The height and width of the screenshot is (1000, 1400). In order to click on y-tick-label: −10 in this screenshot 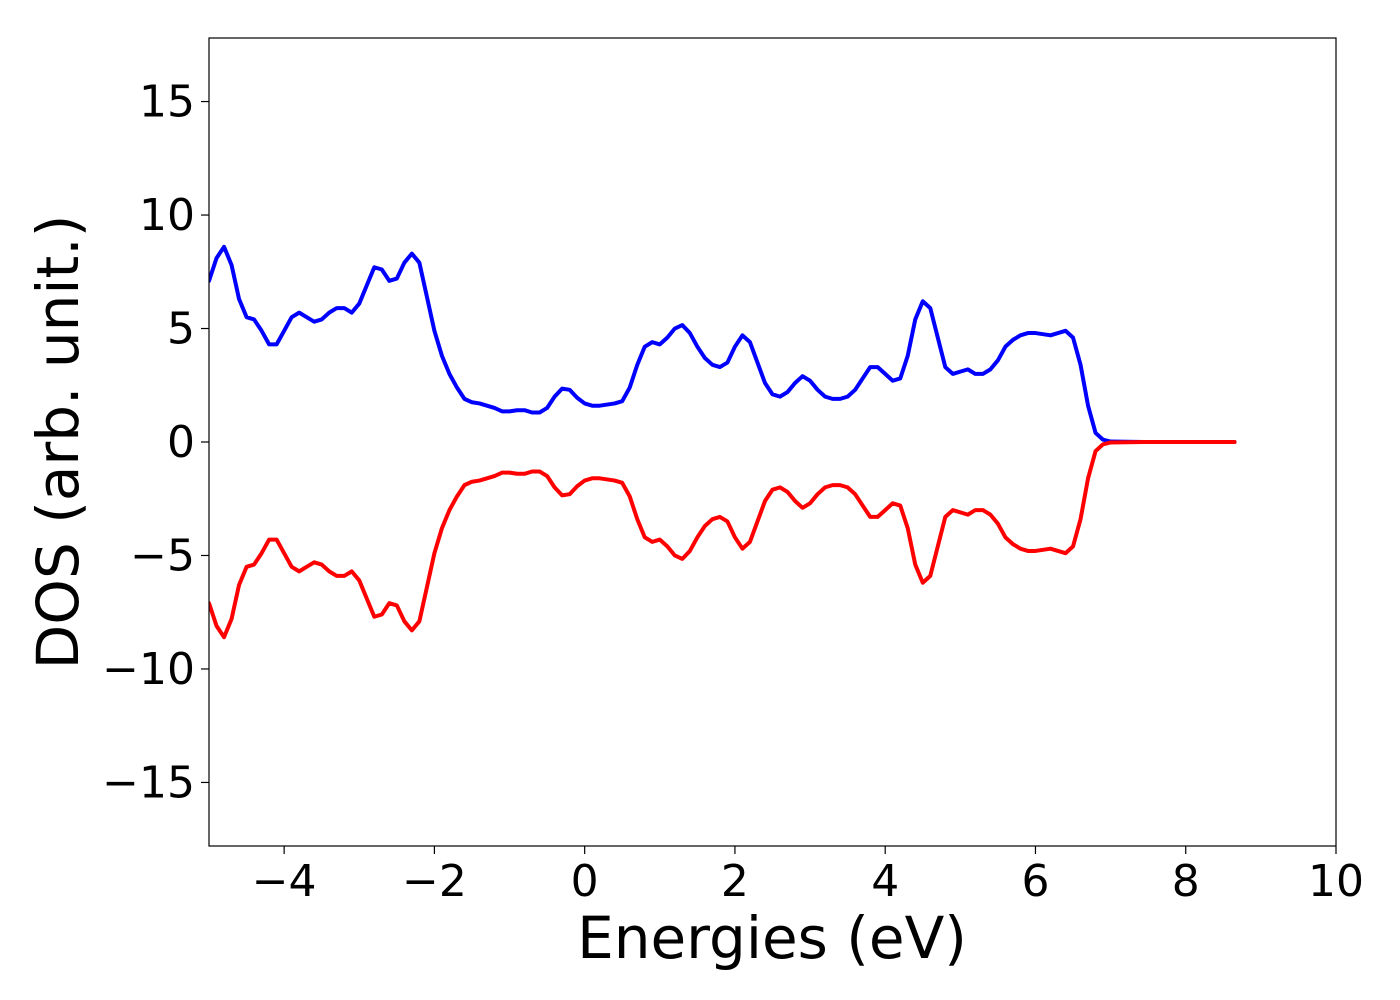, I will do `click(148, 669)`.